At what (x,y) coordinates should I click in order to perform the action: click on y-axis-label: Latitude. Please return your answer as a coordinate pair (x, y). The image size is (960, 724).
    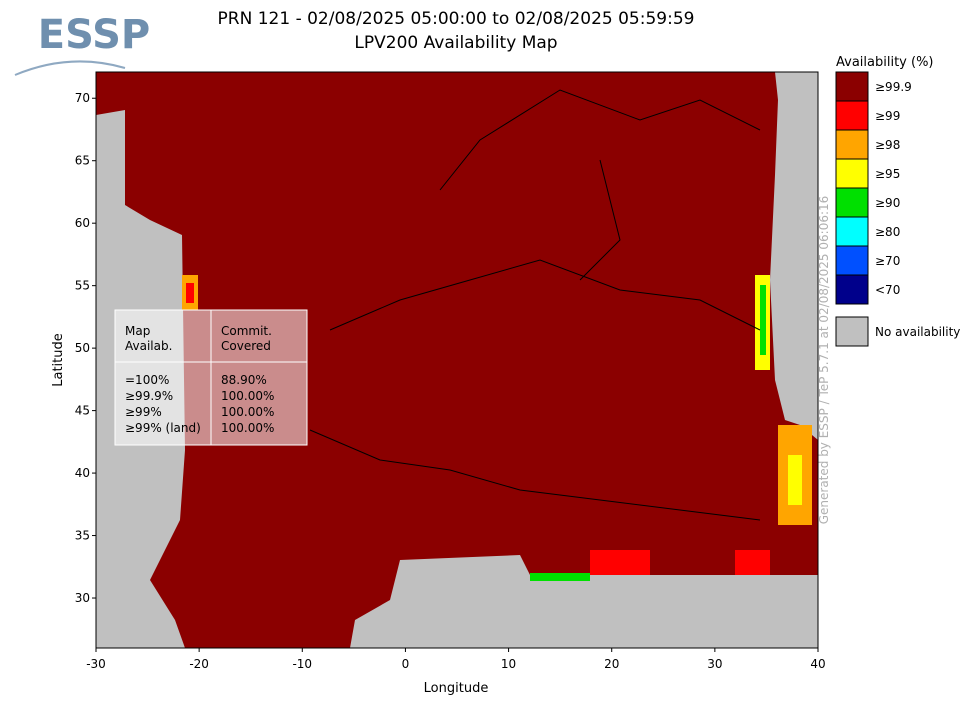
    Looking at the image, I should click on (58, 360).